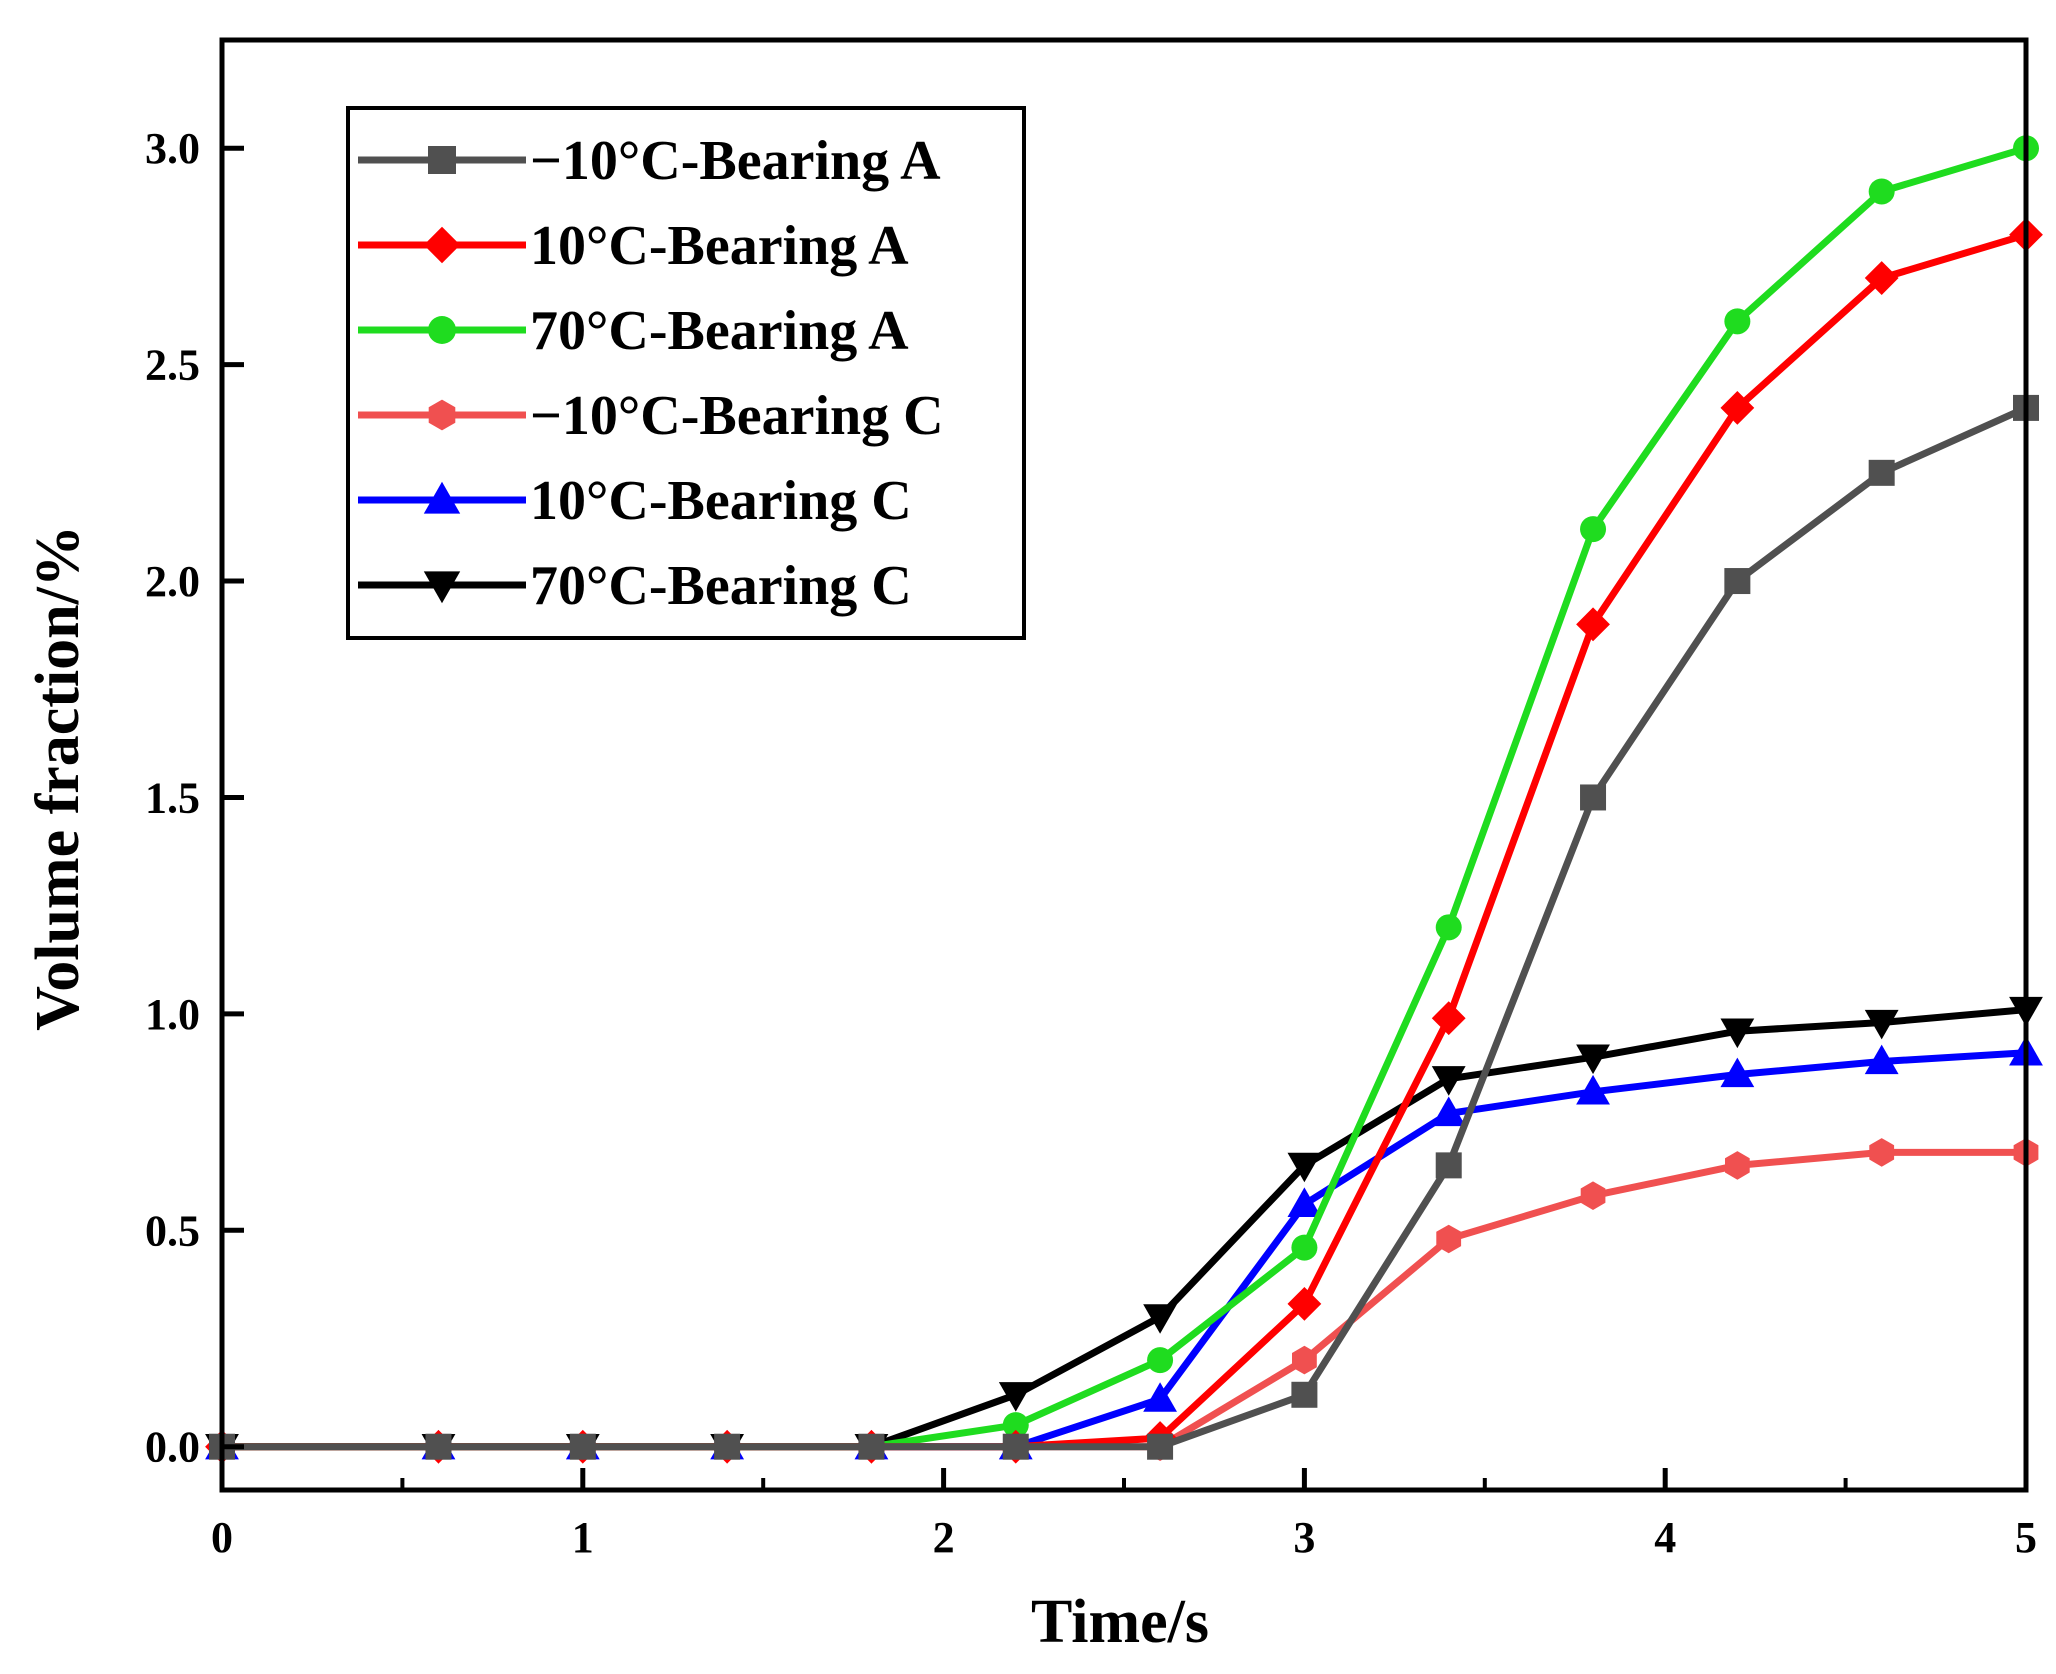 Image resolution: width=2056 pixels, height=1674 pixels. I want to click on legend-item-5: 10°C-Bearing C, so click(635, 501).